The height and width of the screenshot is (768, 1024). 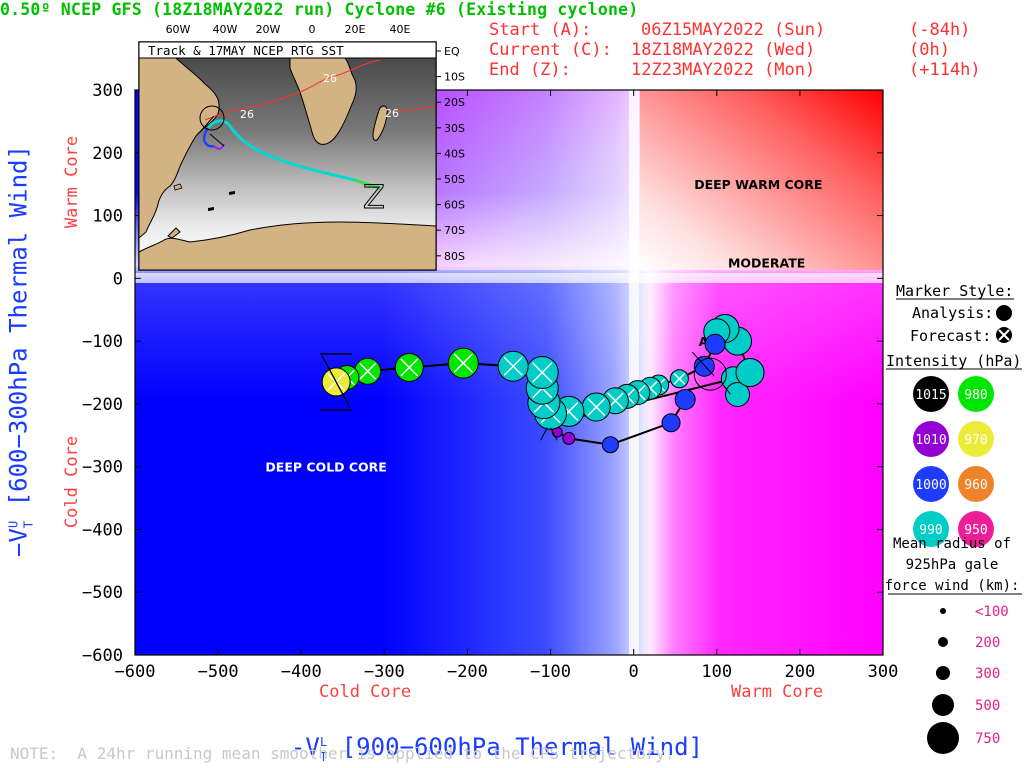 What do you see at coordinates (246, 50) in the screenshot?
I see `inset-title: Track & 17MAY NCEP RTG SST` at bounding box center [246, 50].